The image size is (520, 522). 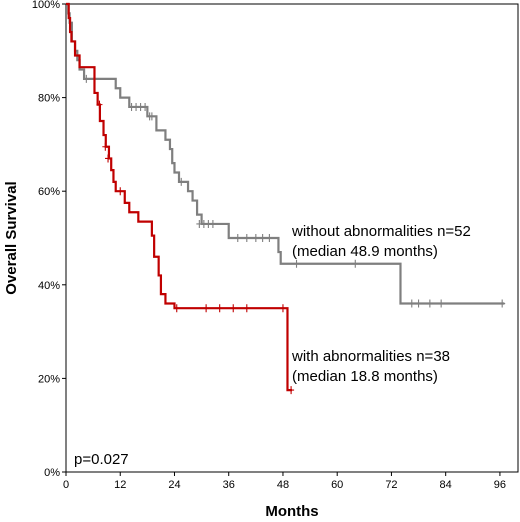 What do you see at coordinates (49, 379) in the screenshot?
I see `y-tick-label: 20%` at bounding box center [49, 379].